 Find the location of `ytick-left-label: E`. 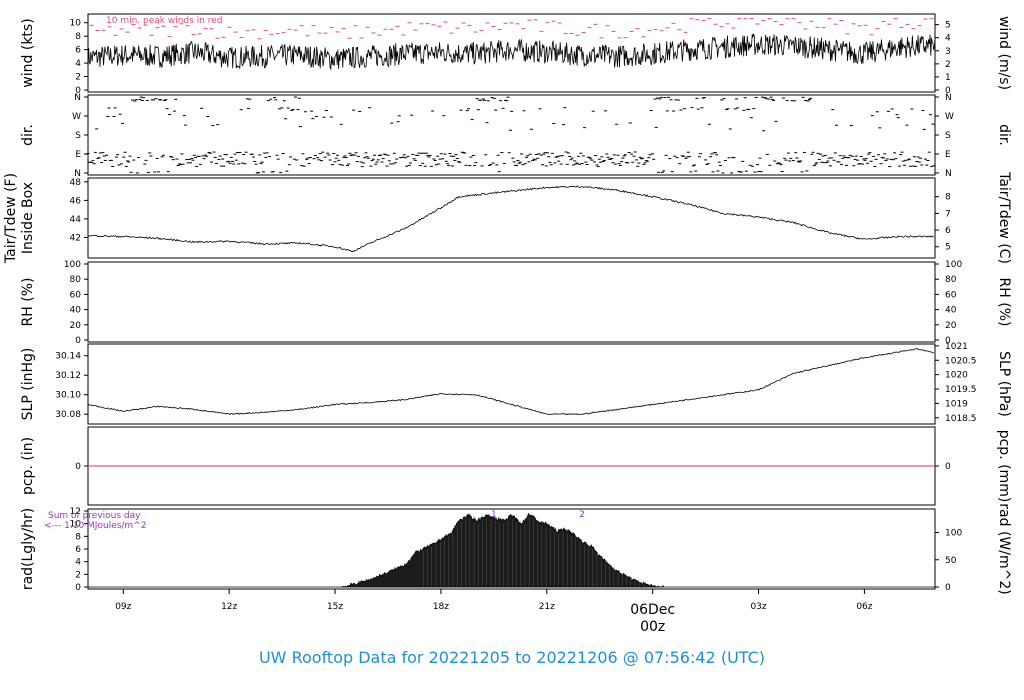

ytick-left-label: E is located at coordinates (78, 155).